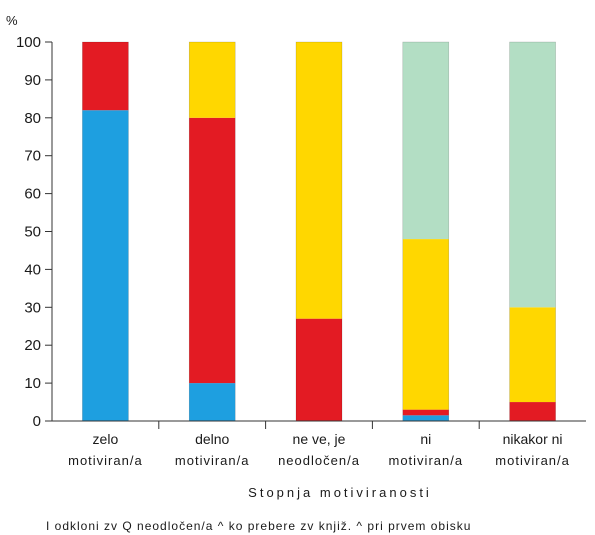 Image resolution: width=595 pixels, height=535 pixels. I want to click on y-tick-label: 60, so click(32, 194).